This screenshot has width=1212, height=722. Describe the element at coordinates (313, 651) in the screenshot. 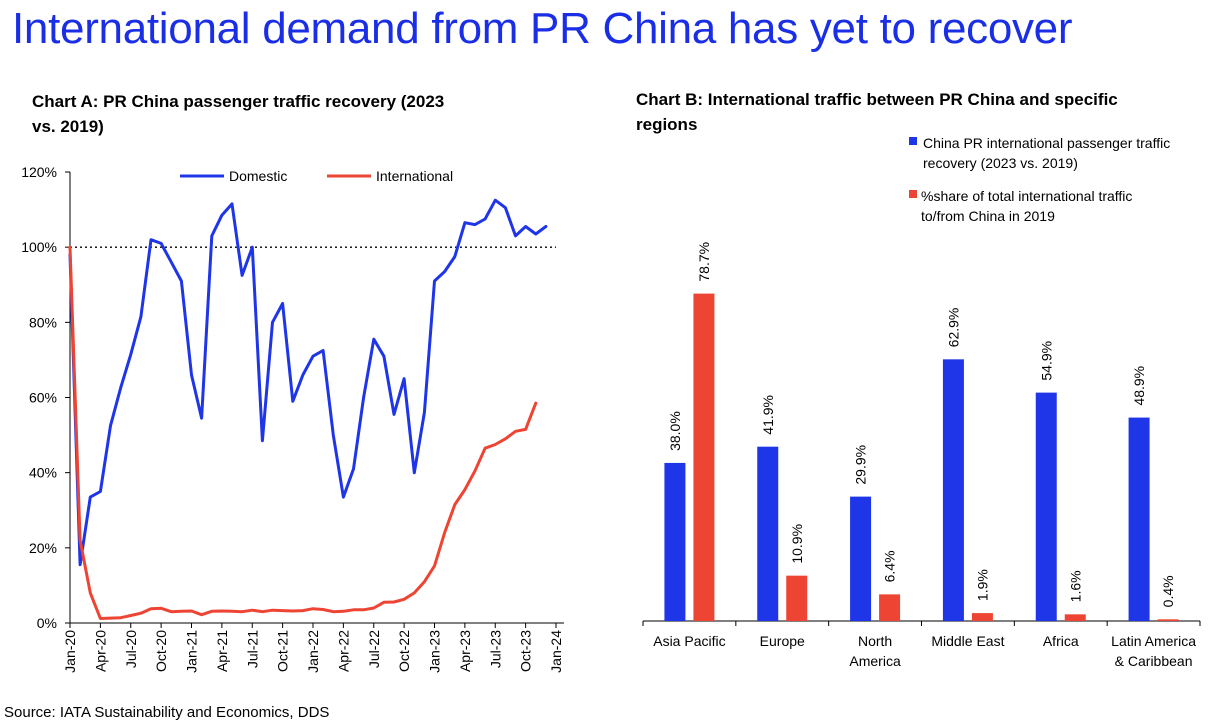

I see `chart-a-x-tick-label: Jan-22` at that location.